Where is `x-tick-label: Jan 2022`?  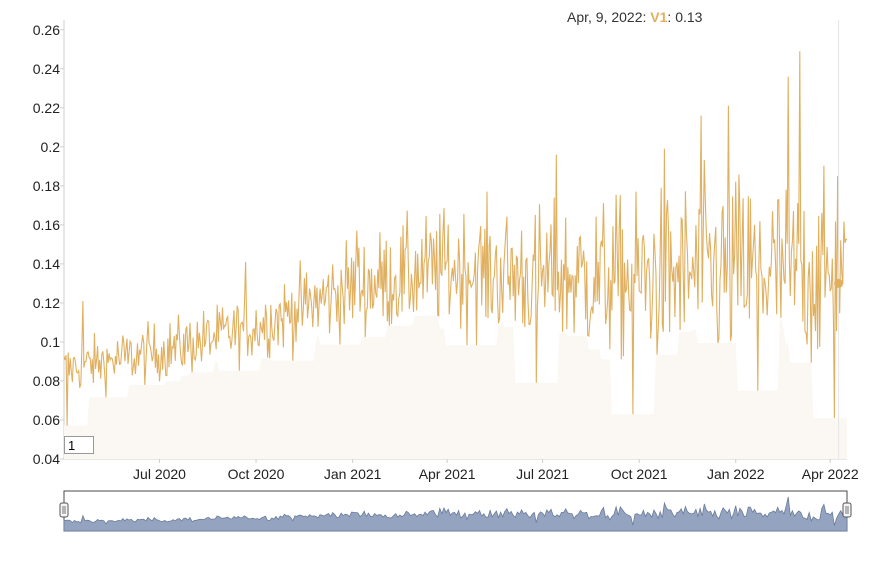 x-tick-label: Jan 2022 is located at coordinates (736, 474).